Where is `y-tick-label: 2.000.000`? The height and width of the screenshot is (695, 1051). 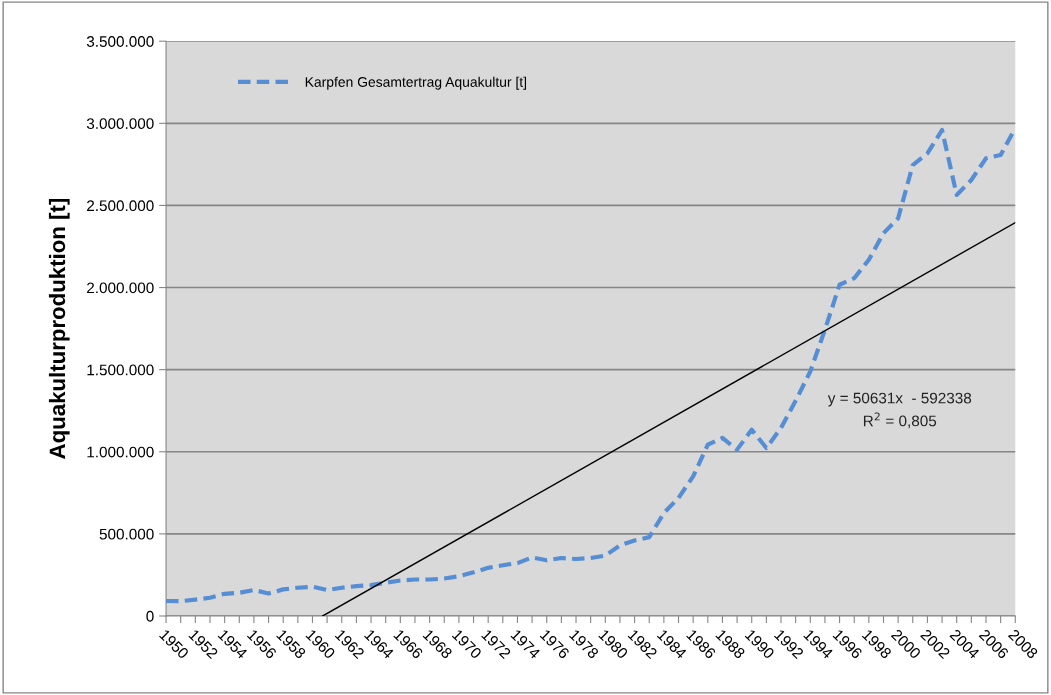
y-tick-label: 2.000.000 is located at coordinates (120, 288).